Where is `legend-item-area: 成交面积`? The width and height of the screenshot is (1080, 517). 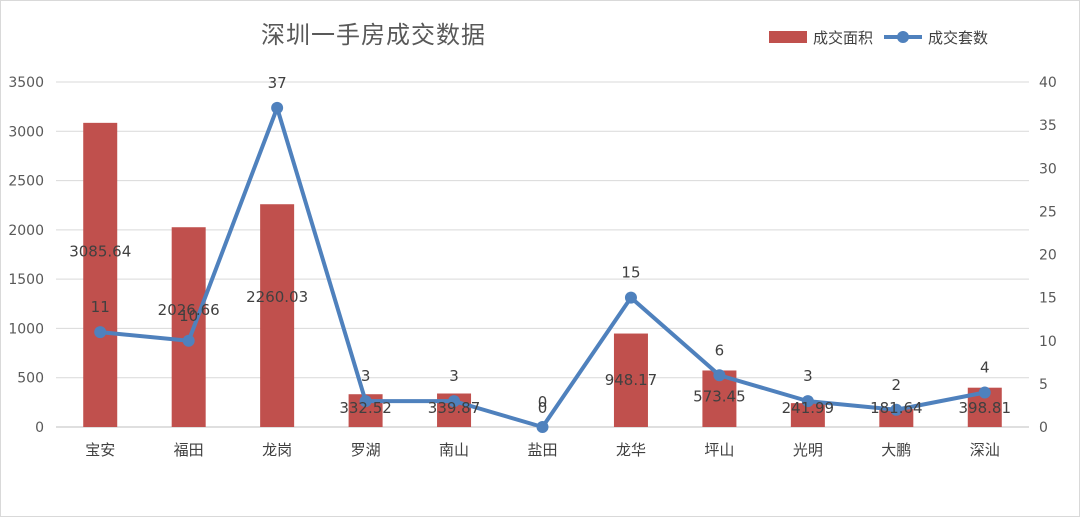 legend-item-area: 成交面积 is located at coordinates (821, 37).